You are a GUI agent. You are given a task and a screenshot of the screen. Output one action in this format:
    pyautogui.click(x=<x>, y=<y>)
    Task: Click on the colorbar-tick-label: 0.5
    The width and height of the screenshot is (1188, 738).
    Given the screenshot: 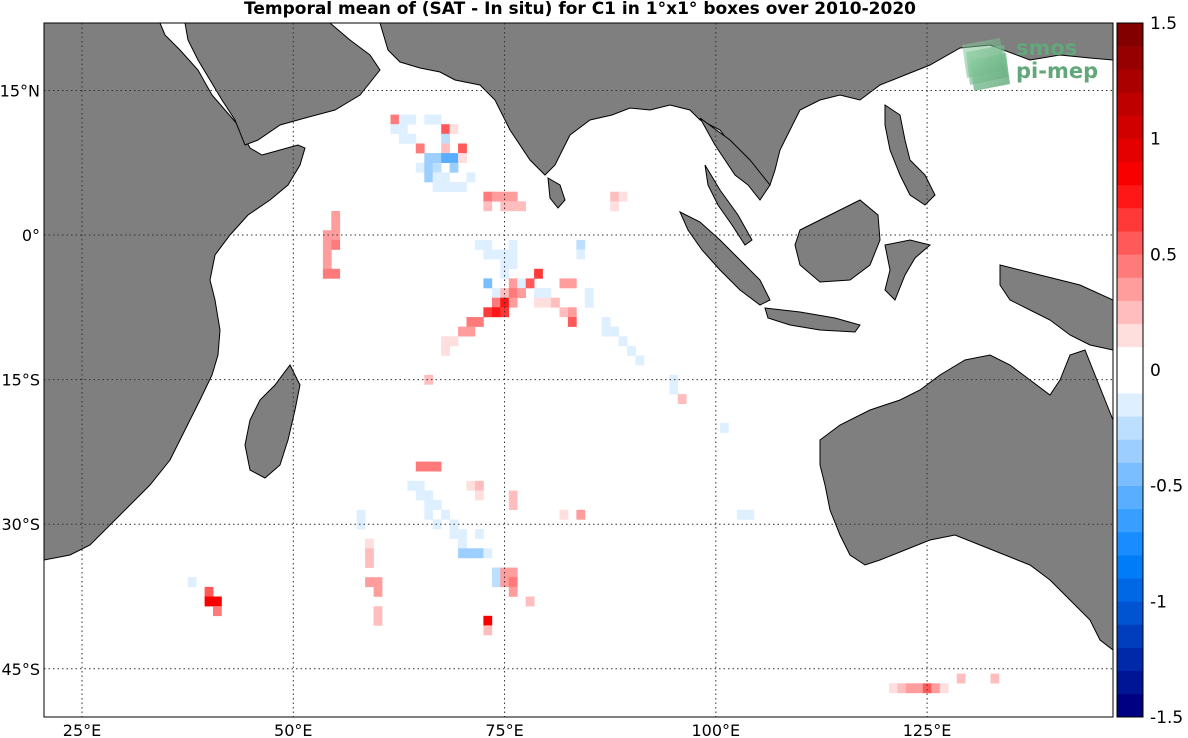 What is the action you would take?
    pyautogui.click(x=1163, y=255)
    